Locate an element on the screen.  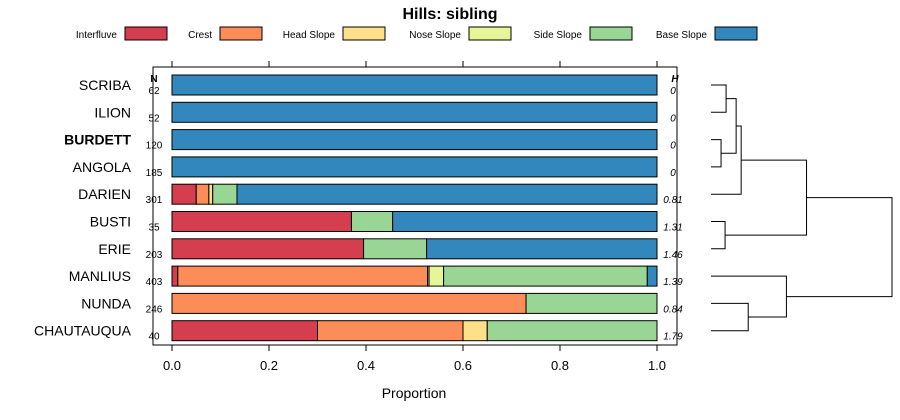
row-label: BURDETT is located at coordinates (97, 140).